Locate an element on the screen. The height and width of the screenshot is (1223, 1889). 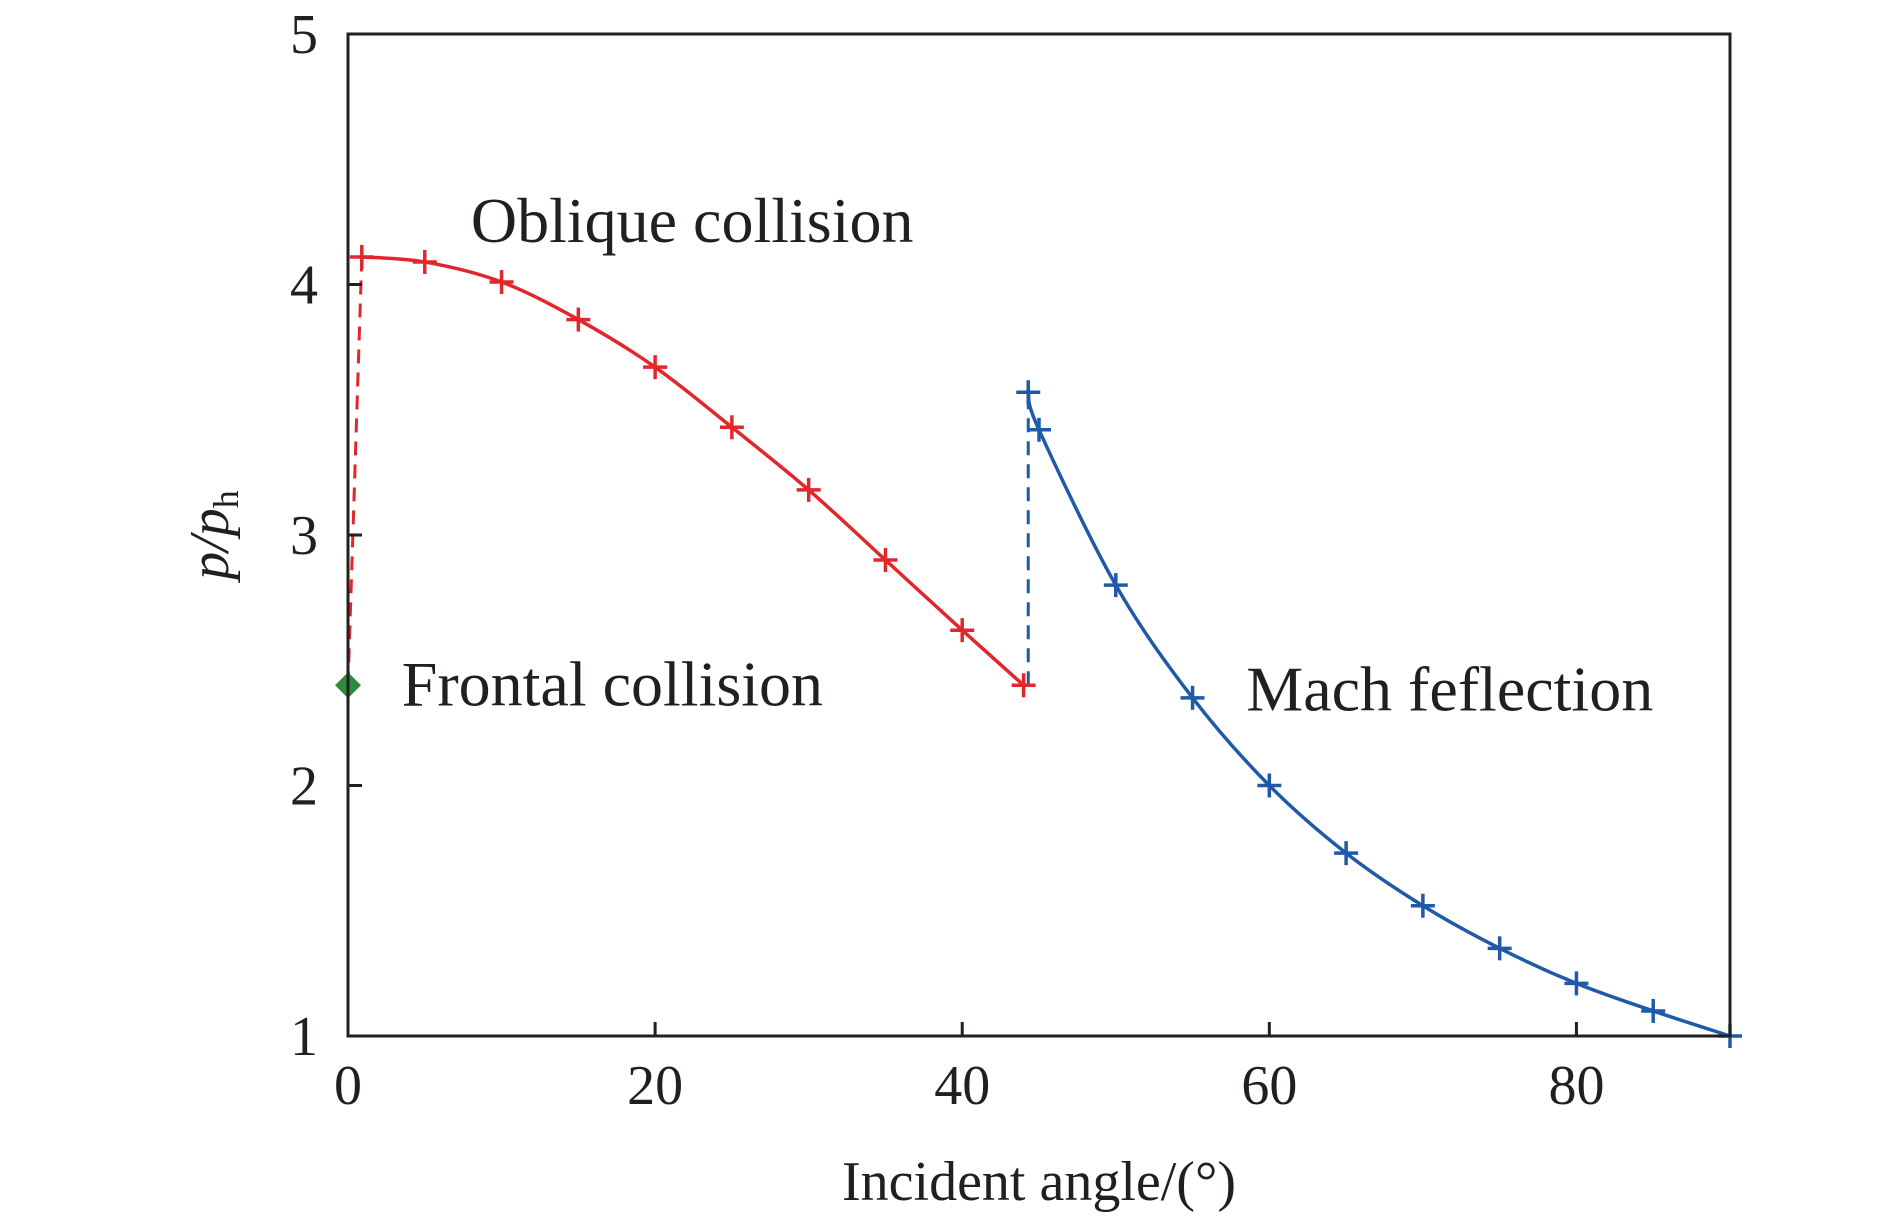
y-axis-title: p/ph is located at coordinates (212, 537).